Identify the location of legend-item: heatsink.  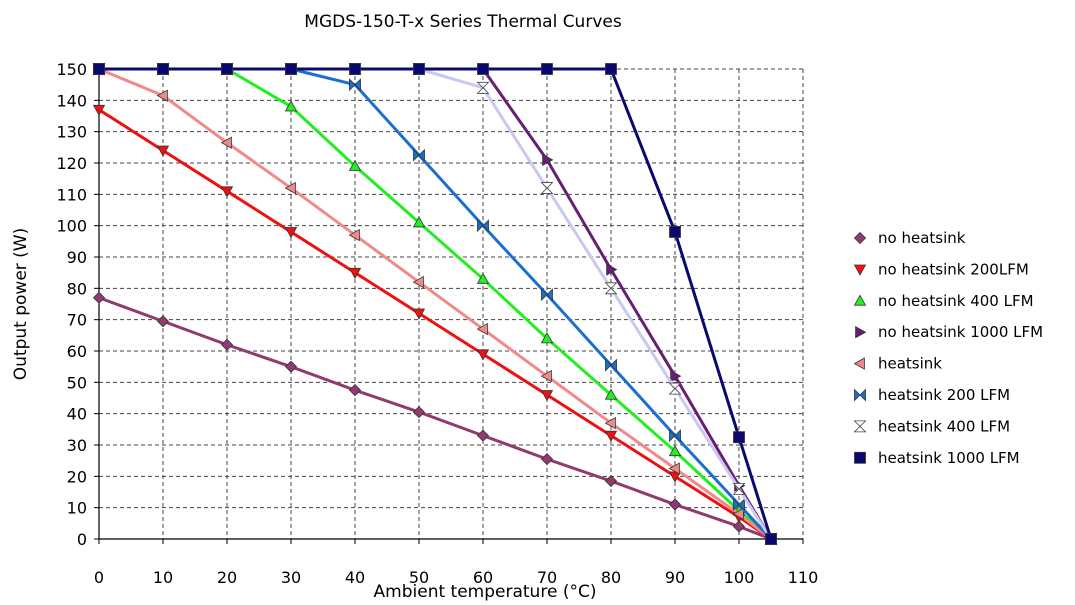
(897, 364).